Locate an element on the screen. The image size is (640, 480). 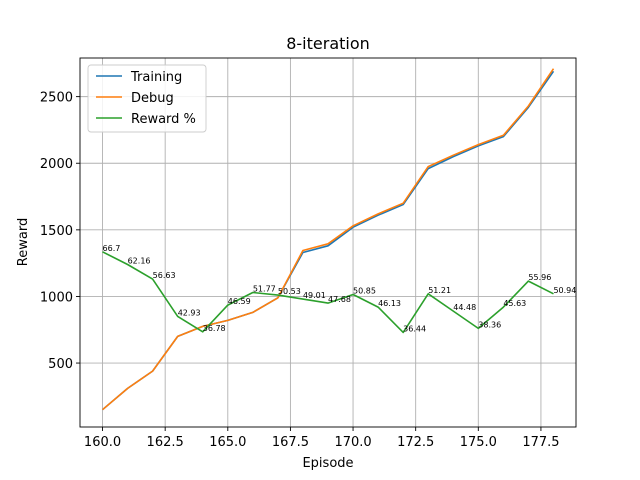
legend-entry: Training is located at coordinates (156, 77).